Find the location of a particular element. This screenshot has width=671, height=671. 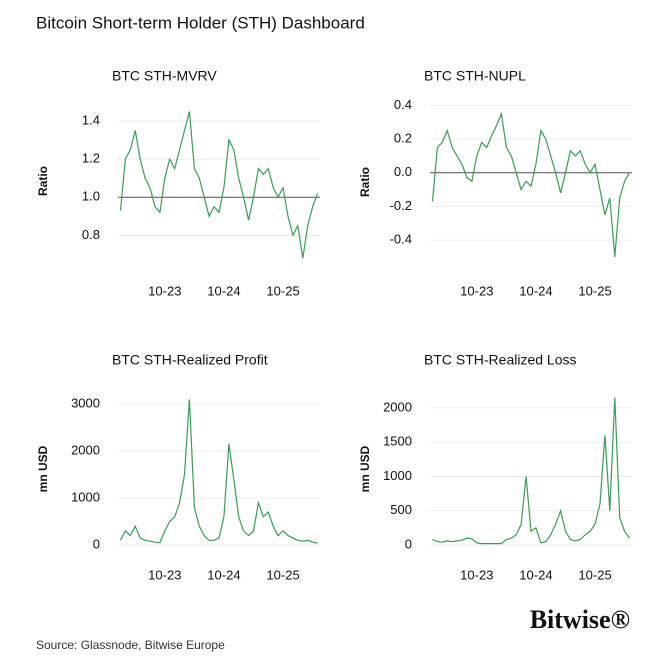

source-note: Source: Glassnode, Bitwise Europe is located at coordinates (130, 645).